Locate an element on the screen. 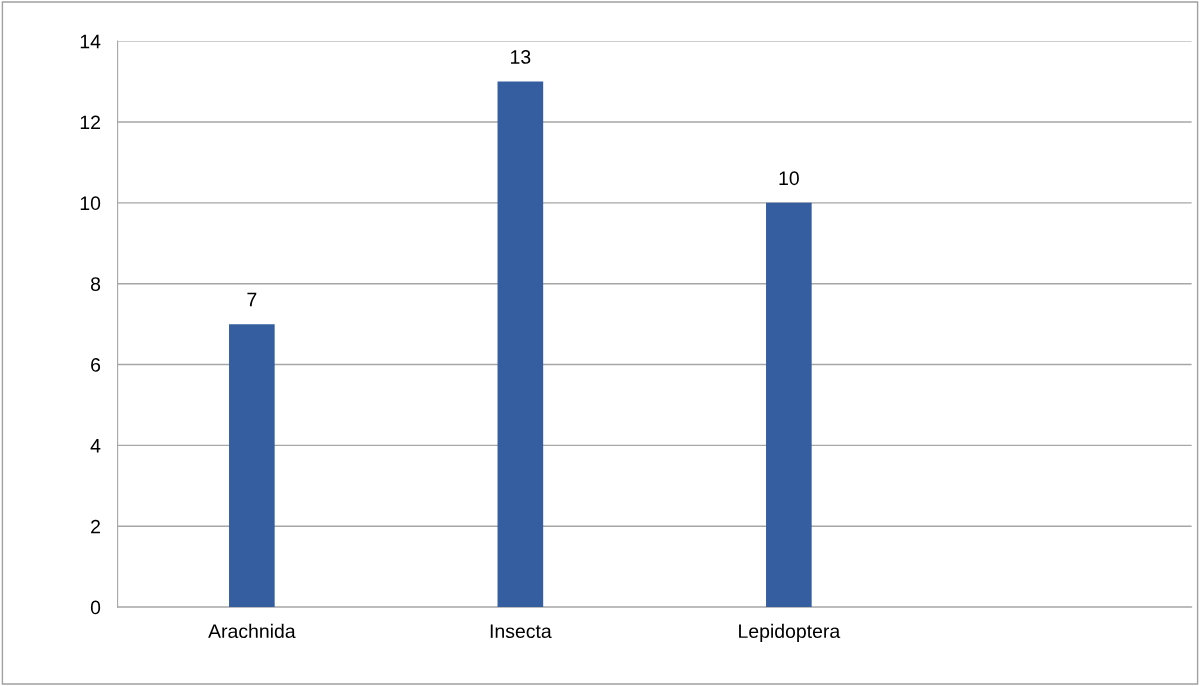 Image resolution: width=1200 pixels, height=686 pixels. x-tick-label: Insecta is located at coordinates (521, 631).